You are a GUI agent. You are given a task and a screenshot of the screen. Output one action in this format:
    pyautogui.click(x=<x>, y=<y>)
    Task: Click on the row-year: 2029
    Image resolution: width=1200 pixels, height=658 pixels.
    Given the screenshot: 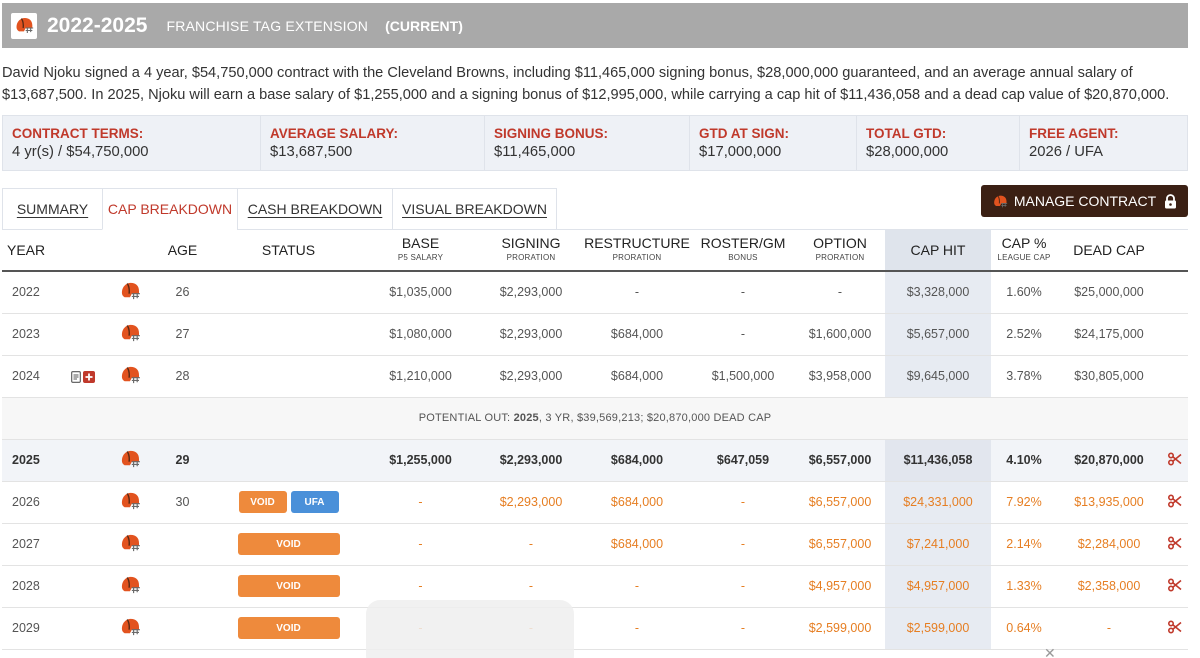 What is the action you would take?
    pyautogui.click(x=56, y=628)
    